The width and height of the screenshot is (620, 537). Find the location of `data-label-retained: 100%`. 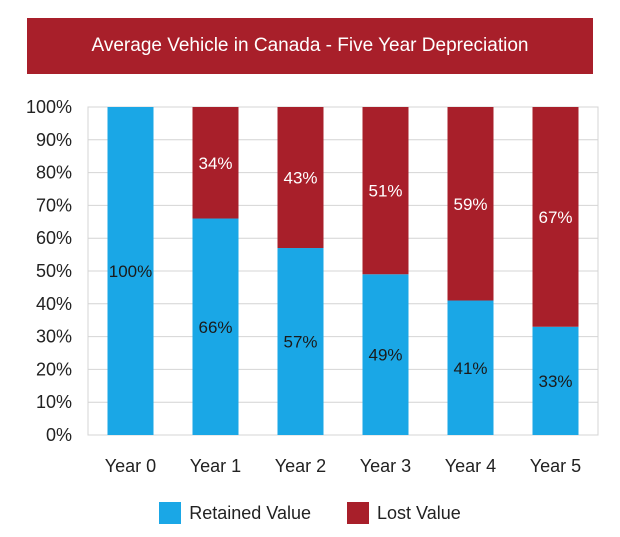

data-label-retained: 100% is located at coordinates (130, 271).